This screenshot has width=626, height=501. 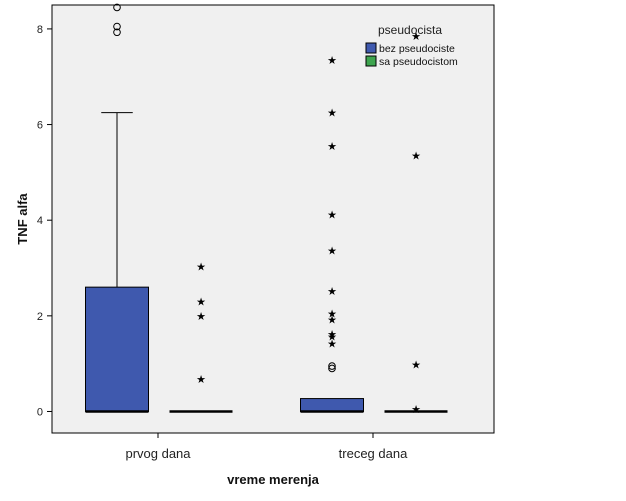 What do you see at coordinates (158, 453) in the screenshot?
I see `x-tick-label: prvog dana` at bounding box center [158, 453].